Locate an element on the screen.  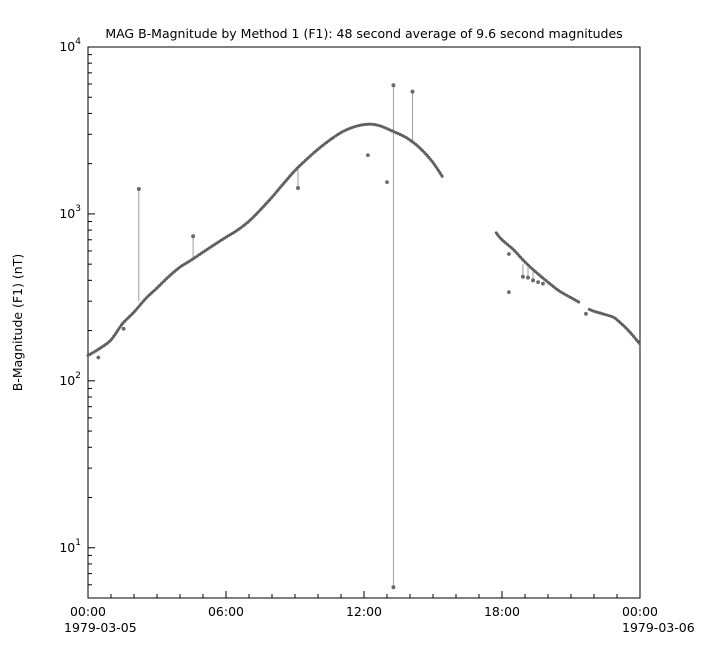
y-tick-label: 10¹ is located at coordinates (70, 546).